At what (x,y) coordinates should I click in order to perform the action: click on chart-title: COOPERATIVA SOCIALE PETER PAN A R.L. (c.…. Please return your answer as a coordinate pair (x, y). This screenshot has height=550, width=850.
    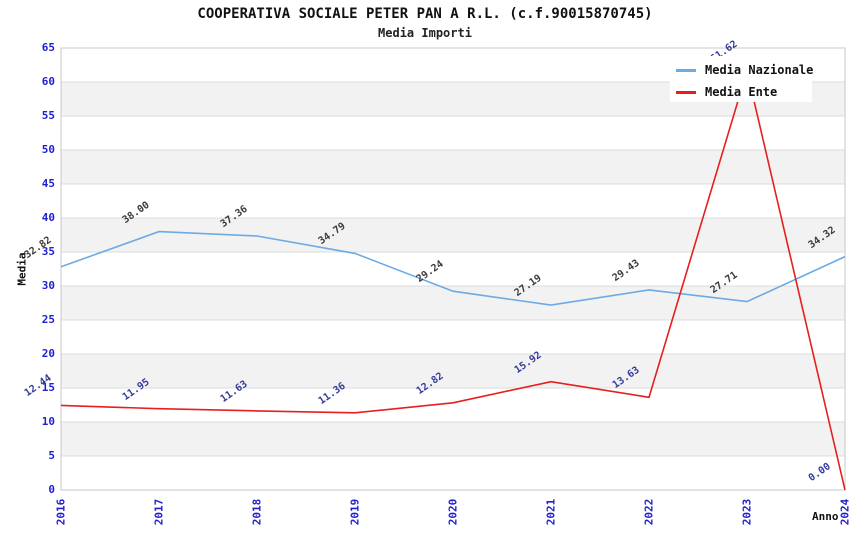
    Looking at the image, I should click on (425, 14).